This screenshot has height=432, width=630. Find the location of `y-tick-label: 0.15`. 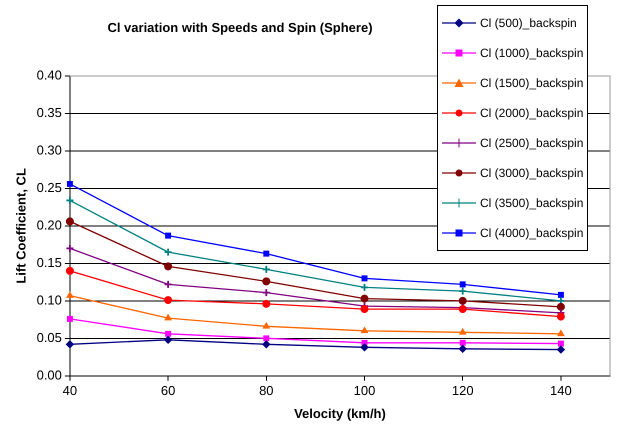

y-tick-label: 0.15 is located at coordinates (49, 262).